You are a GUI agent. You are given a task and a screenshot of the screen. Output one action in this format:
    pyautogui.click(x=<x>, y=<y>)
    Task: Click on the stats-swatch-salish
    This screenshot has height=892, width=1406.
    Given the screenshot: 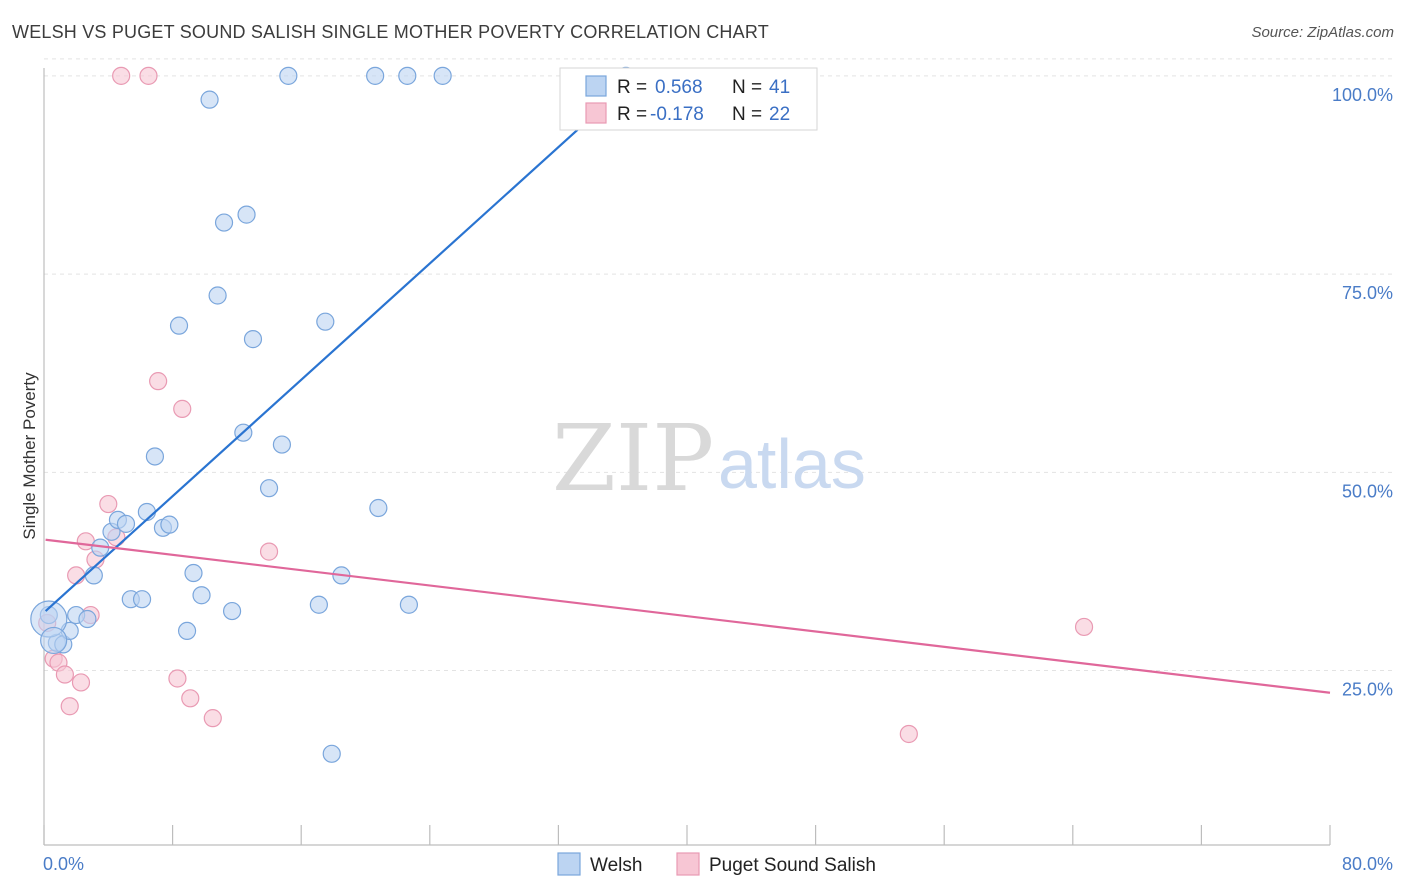 What is the action you would take?
    pyautogui.click(x=596, y=113)
    